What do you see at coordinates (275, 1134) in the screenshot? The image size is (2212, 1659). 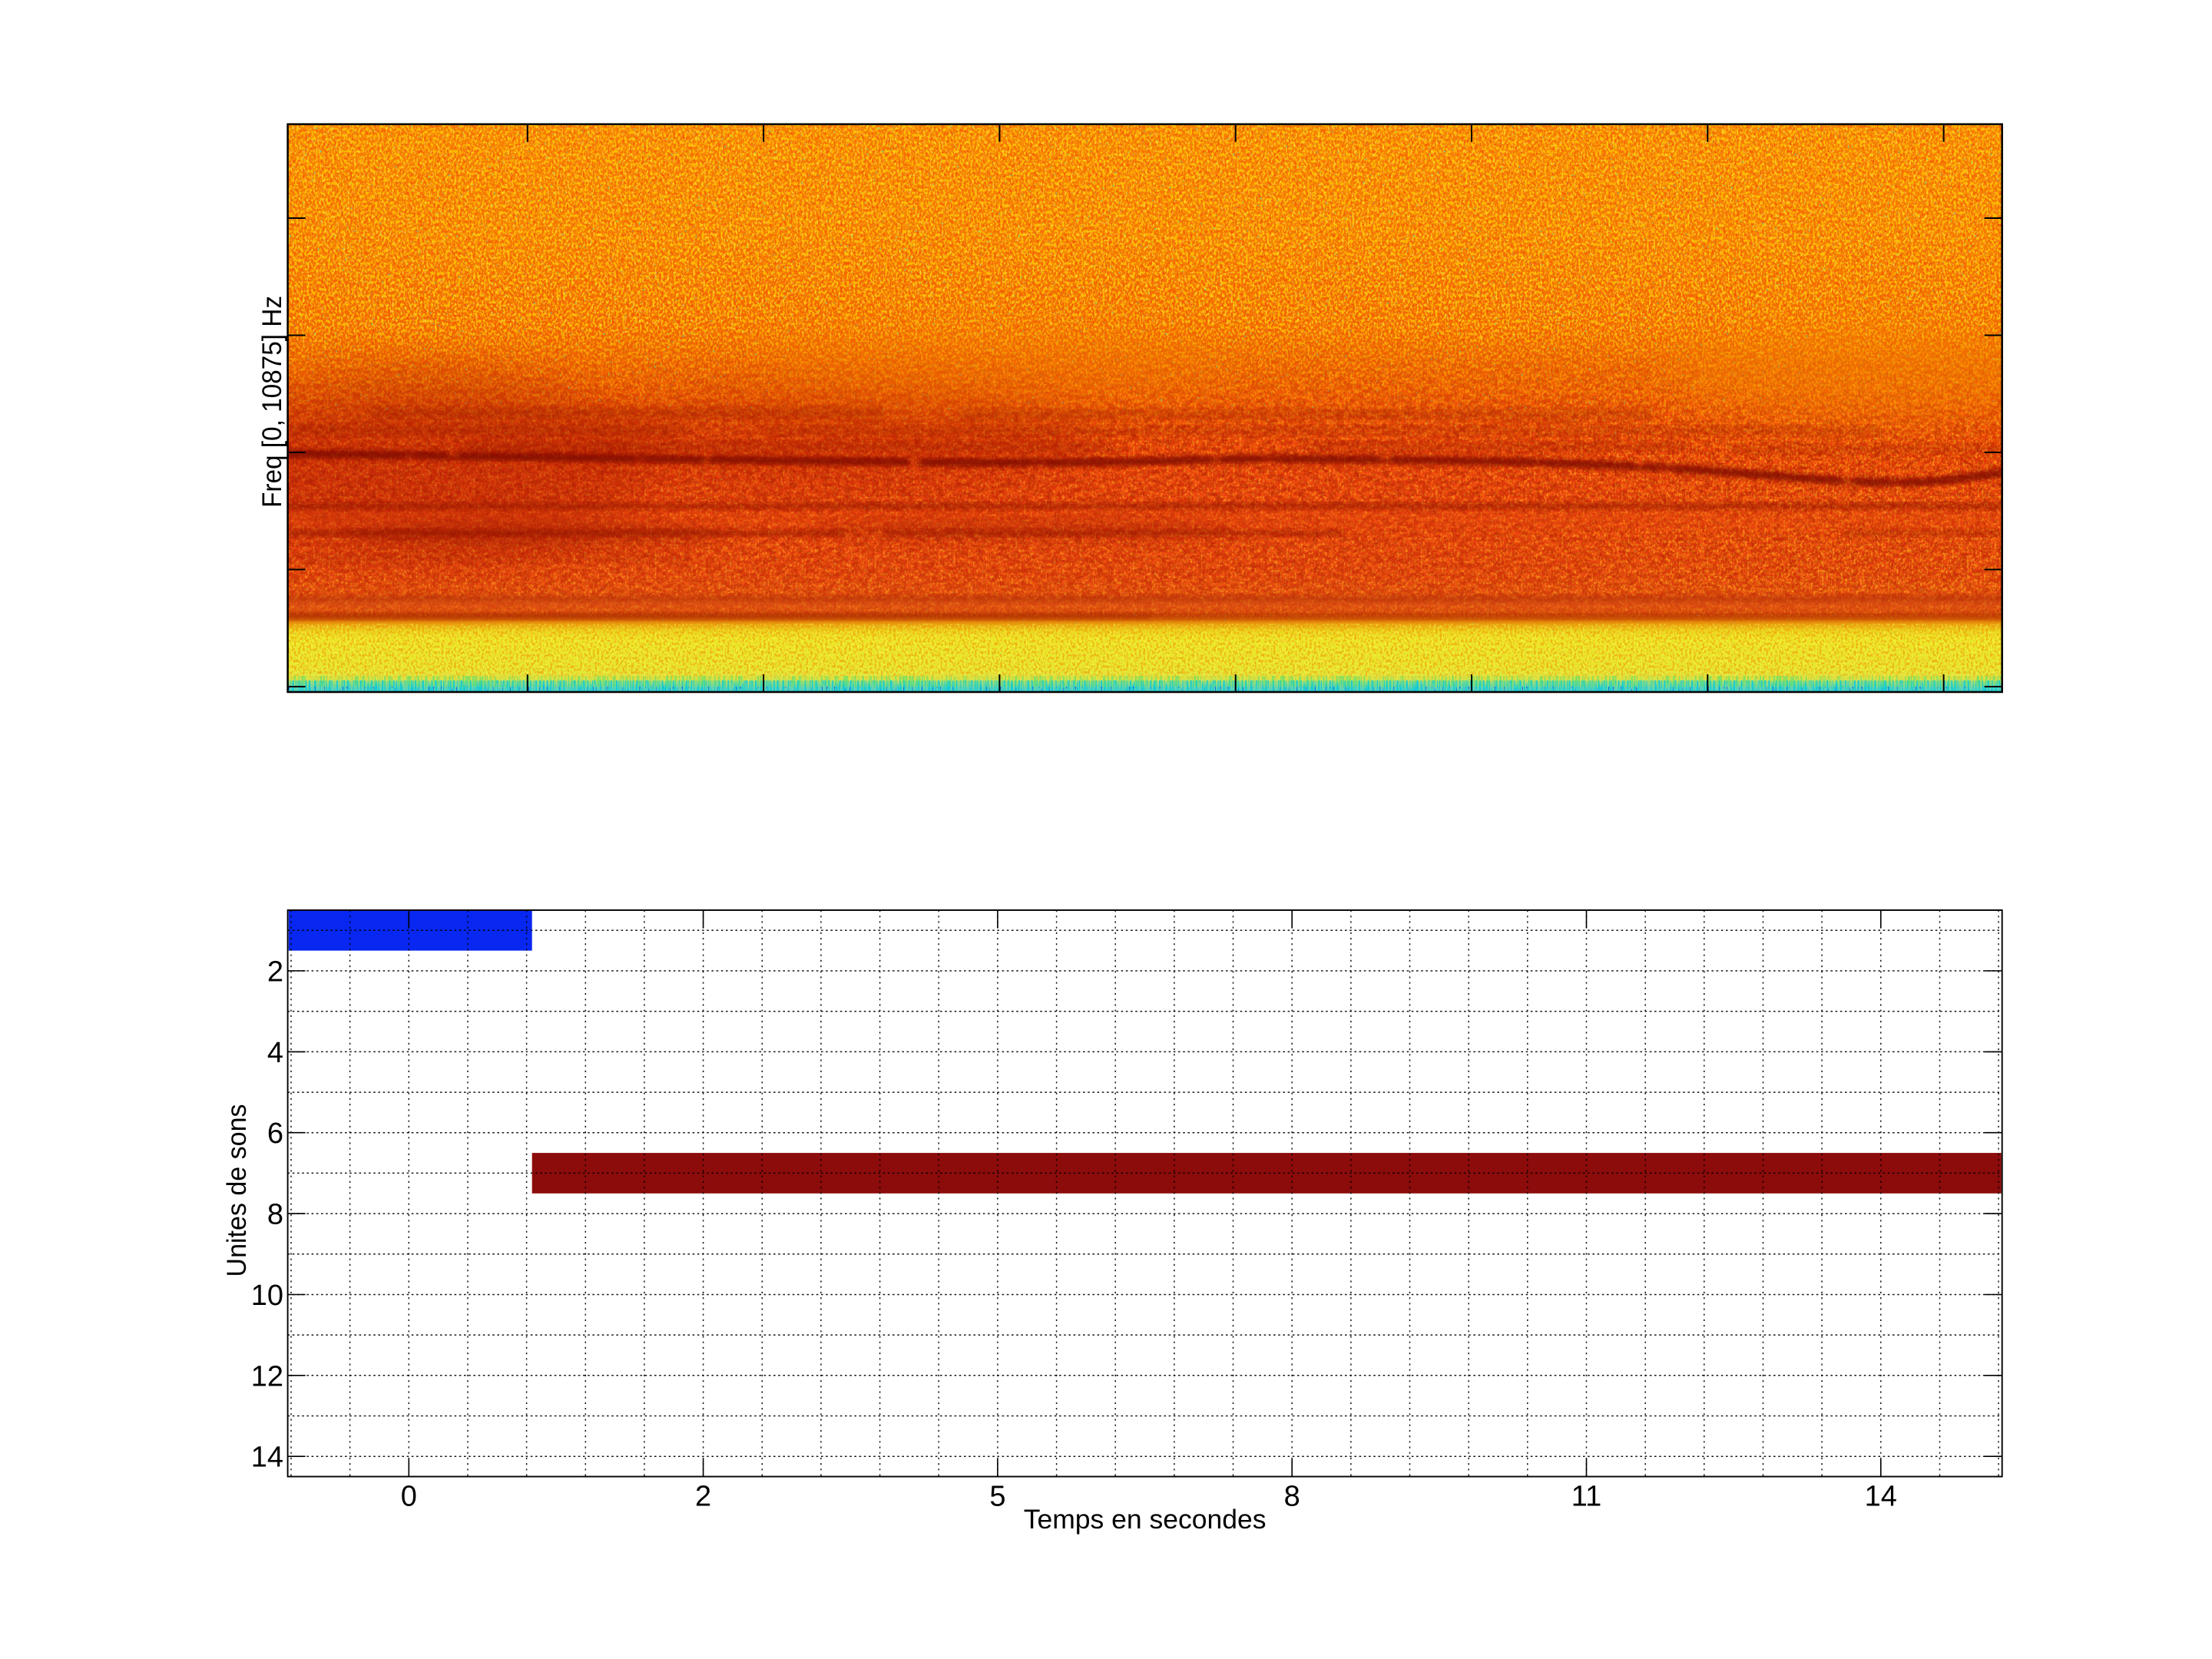 I see `svg-text: 6` at bounding box center [275, 1134].